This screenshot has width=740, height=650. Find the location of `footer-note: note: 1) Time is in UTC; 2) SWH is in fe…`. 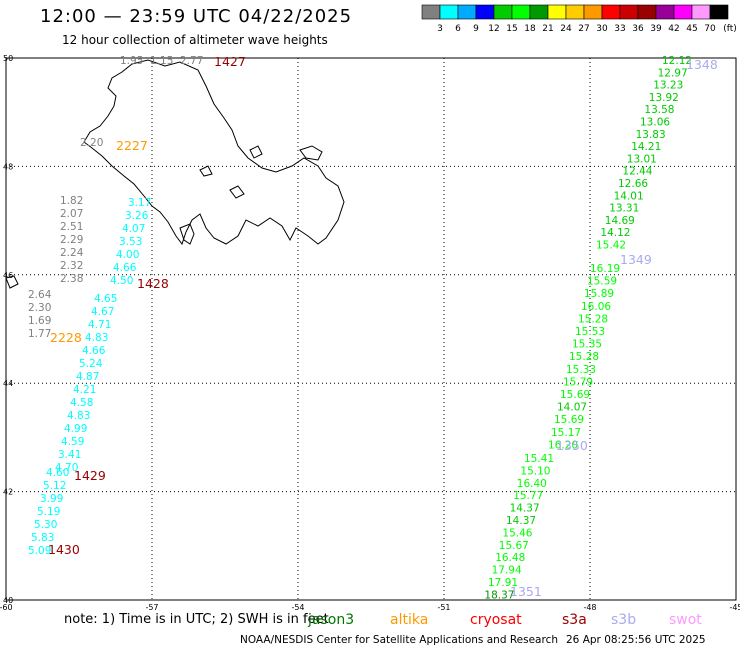

footer-note: note: 1) Time is in UTC; 2) SWH is in fe… is located at coordinates (196, 619).